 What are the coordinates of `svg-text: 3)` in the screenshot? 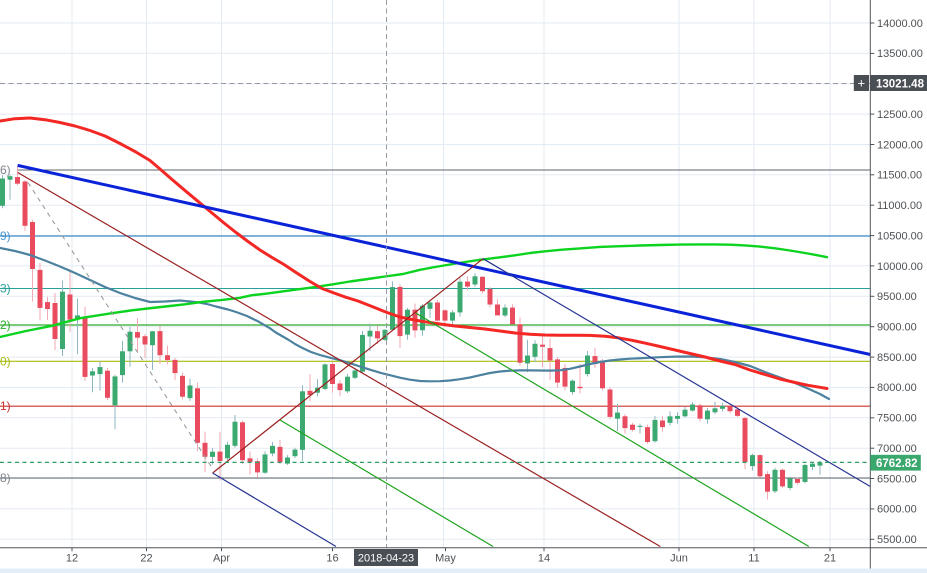 It's located at (5, 289).